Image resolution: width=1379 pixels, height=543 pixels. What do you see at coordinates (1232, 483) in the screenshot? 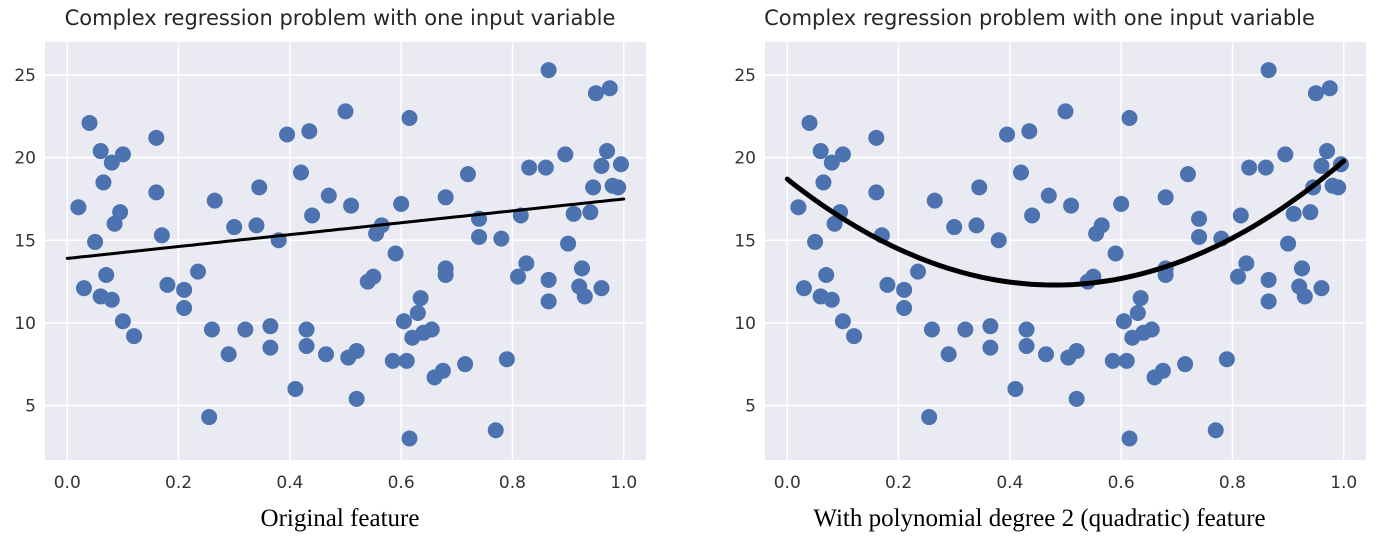
I see `x-tick-label: 0.8` at bounding box center [1232, 483].